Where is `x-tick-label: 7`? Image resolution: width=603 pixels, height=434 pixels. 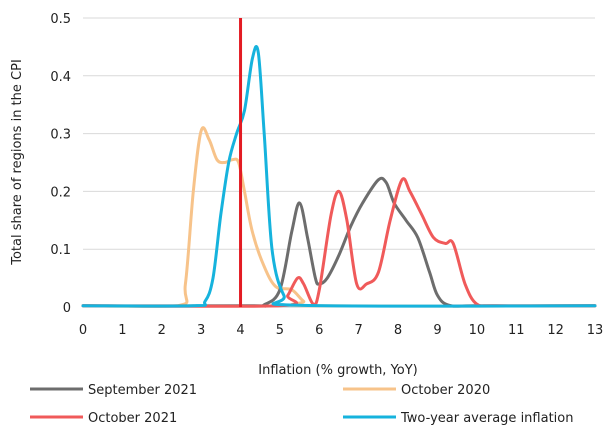
x-tick-label: 7 is located at coordinates (359, 330).